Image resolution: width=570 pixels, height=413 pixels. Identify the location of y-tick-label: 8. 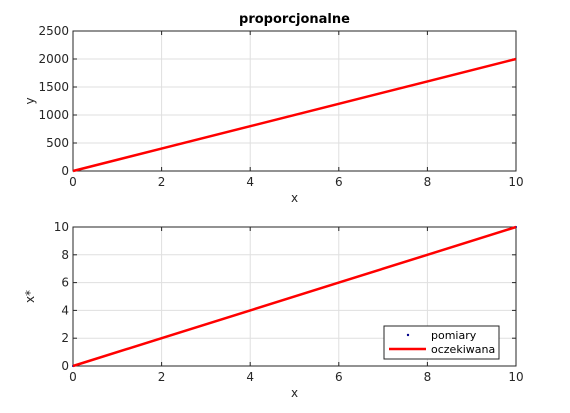
(65, 255).